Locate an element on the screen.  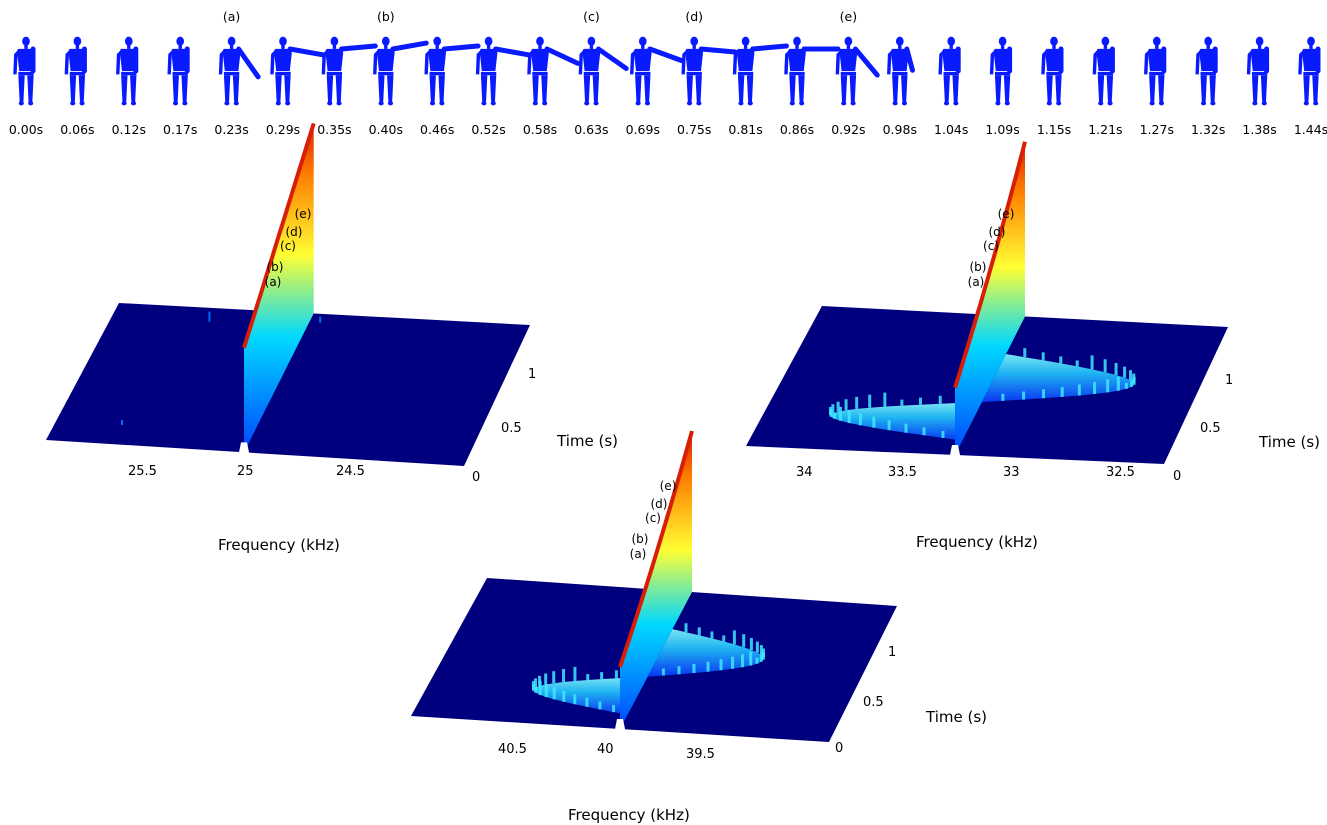
doppler-lobe is located at coordinates (590, 695).